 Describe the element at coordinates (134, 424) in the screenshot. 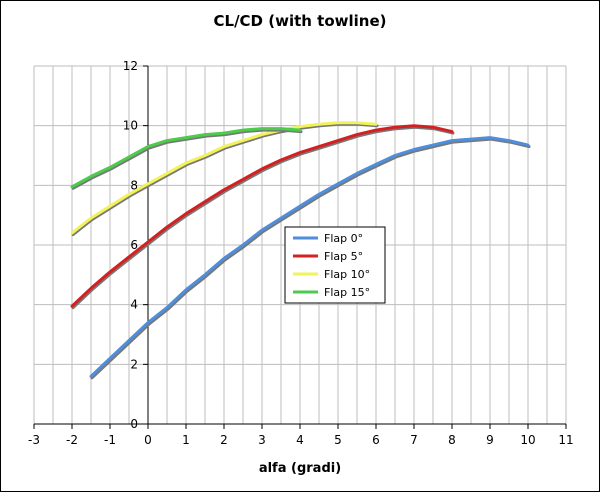

I see `y-tick-label: 0` at that location.